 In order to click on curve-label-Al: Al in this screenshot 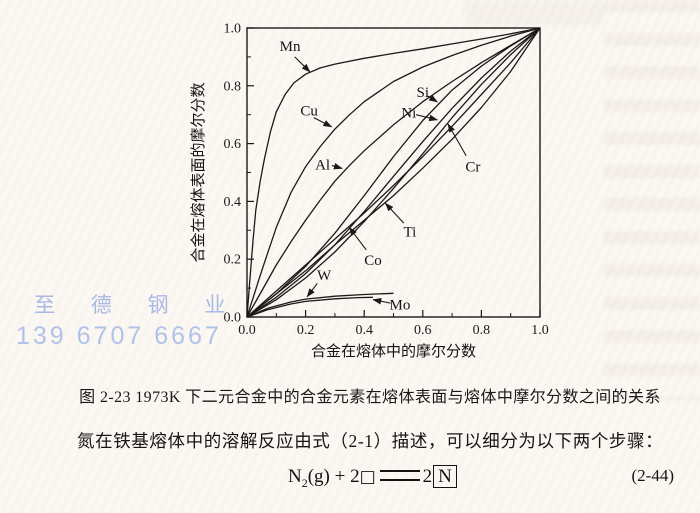, I will do `click(322, 165)`.